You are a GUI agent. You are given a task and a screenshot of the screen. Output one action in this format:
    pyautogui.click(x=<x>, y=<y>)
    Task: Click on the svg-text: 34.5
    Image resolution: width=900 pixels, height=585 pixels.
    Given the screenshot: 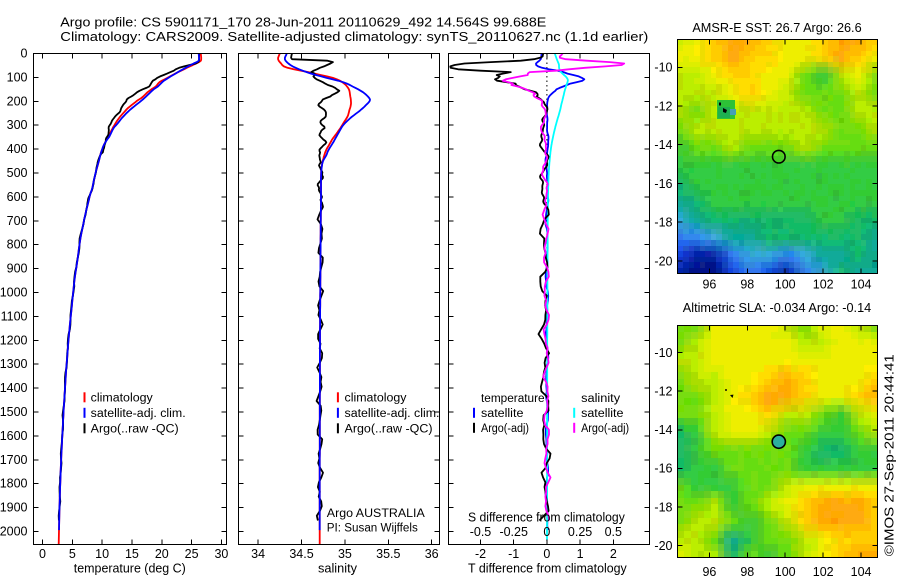 What is the action you would take?
    pyautogui.click(x=301, y=554)
    